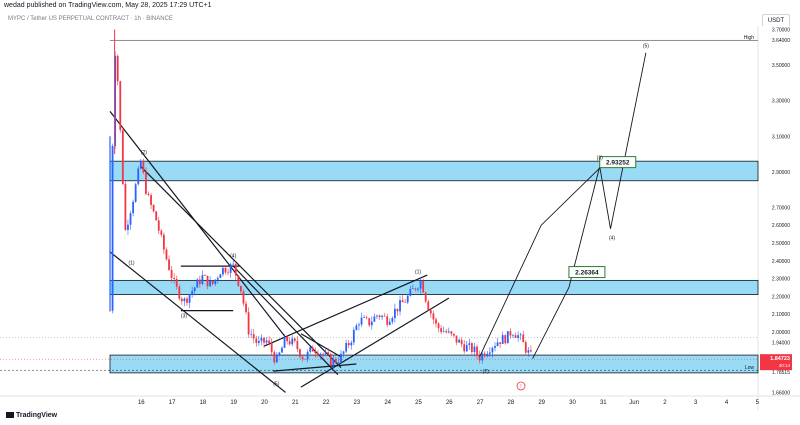  Describe the element at coordinates (781, 393) in the screenshot. I see `y-tick-label: 1.66000` at that location.